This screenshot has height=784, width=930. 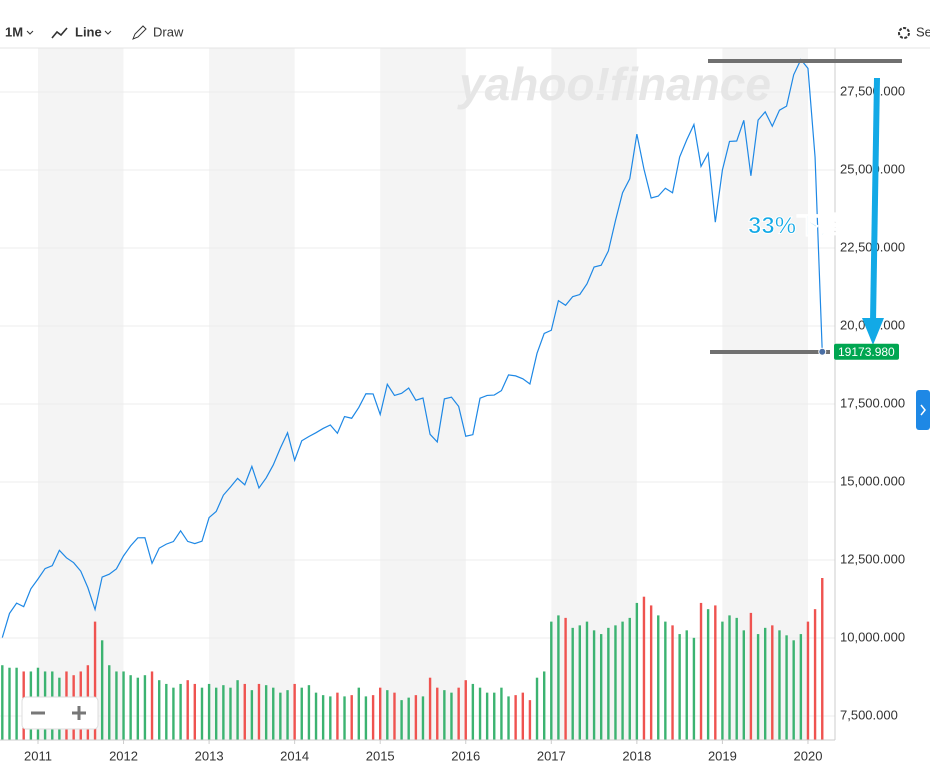 What do you see at coordinates (209, 755) in the screenshot?
I see `x-tick-label: 2013` at bounding box center [209, 755].